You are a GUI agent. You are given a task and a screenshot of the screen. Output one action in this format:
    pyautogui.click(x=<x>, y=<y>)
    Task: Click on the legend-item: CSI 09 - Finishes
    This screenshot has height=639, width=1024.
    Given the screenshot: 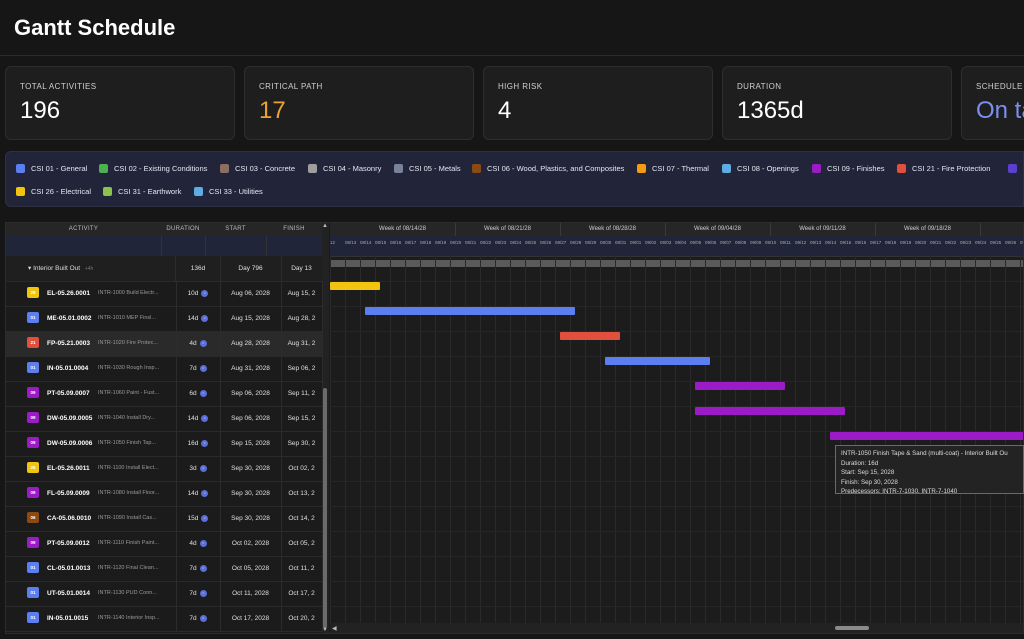 What is the action you would take?
    pyautogui.click(x=848, y=168)
    